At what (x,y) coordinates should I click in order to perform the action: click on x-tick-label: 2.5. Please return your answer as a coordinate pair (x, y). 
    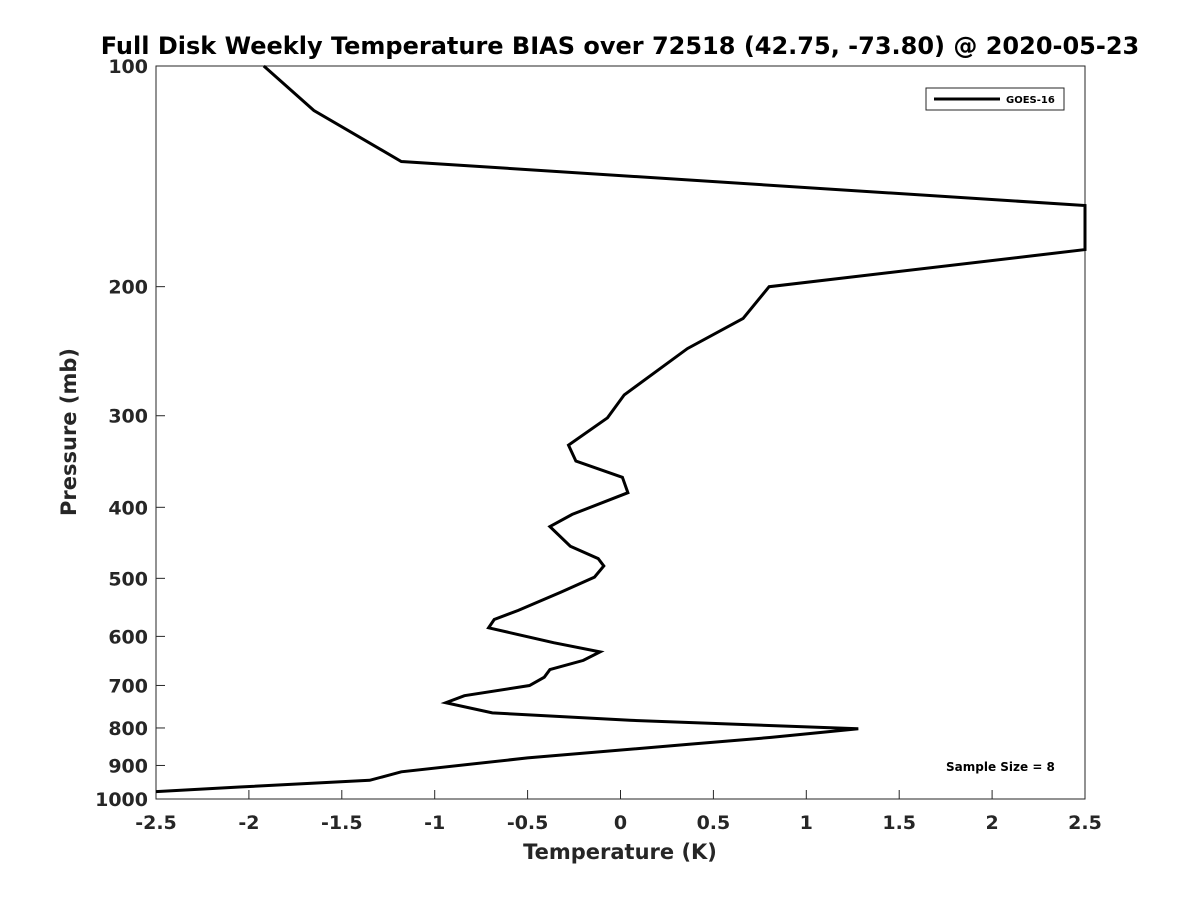
    Looking at the image, I should click on (1085, 823).